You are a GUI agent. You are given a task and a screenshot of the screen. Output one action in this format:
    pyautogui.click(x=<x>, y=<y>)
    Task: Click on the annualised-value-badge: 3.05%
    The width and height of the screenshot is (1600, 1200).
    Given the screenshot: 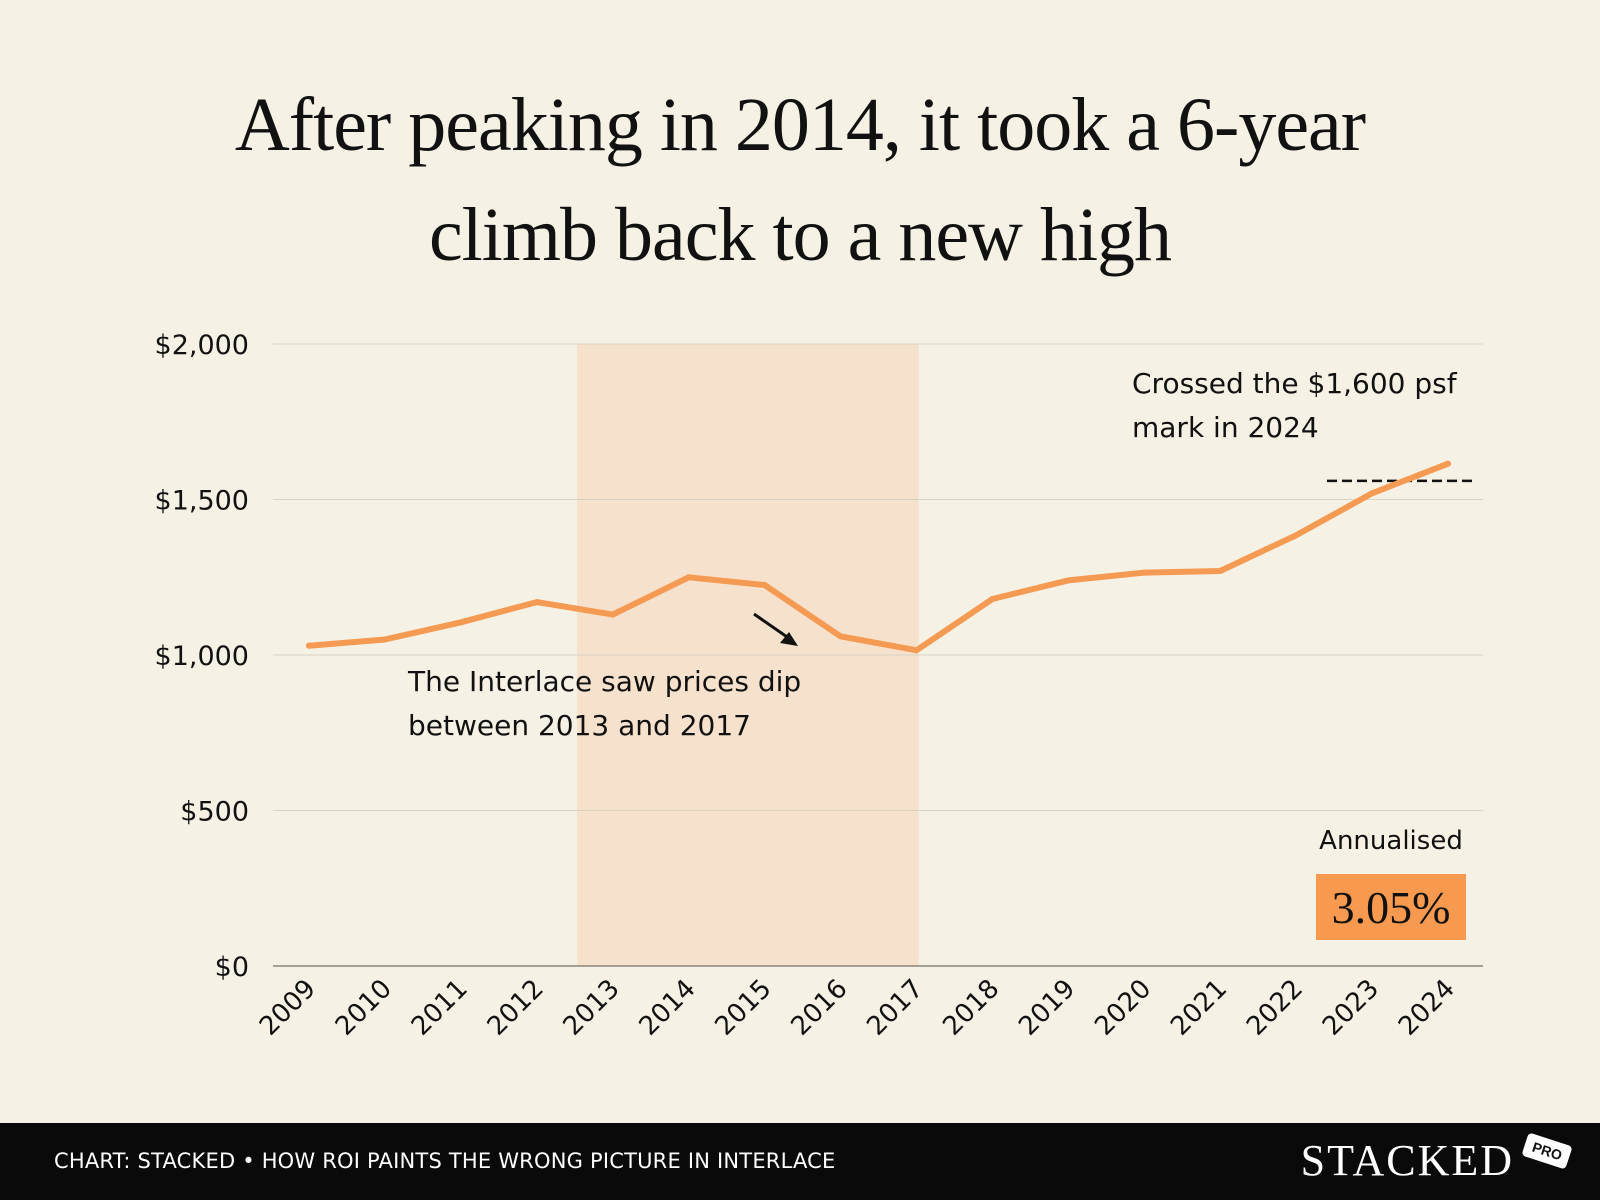 What is the action you would take?
    pyautogui.click(x=1391, y=907)
    